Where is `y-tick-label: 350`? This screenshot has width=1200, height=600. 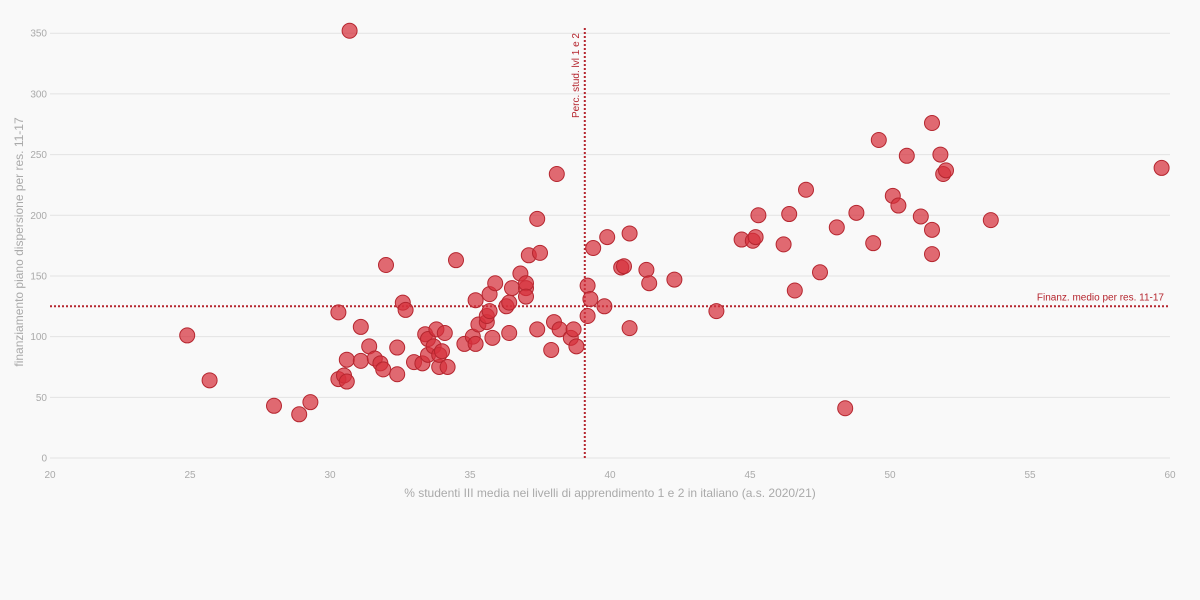 y-tick-label: 350 is located at coordinates (38, 34).